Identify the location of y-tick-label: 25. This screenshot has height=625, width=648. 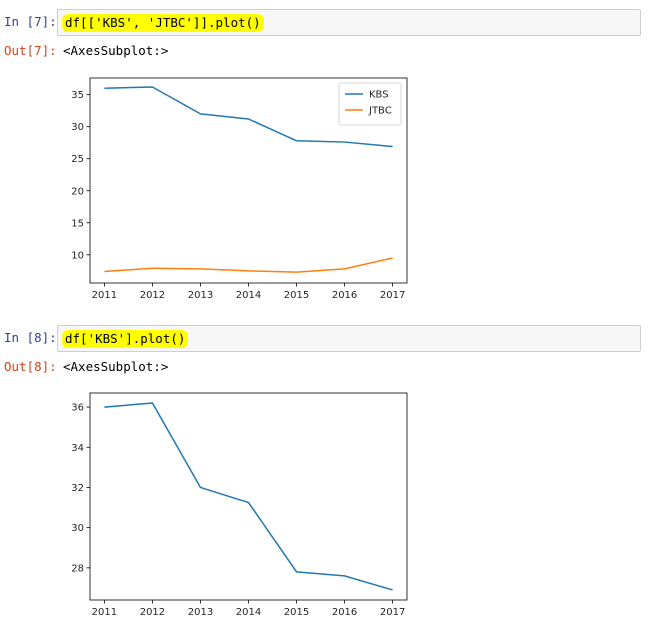
(77, 159).